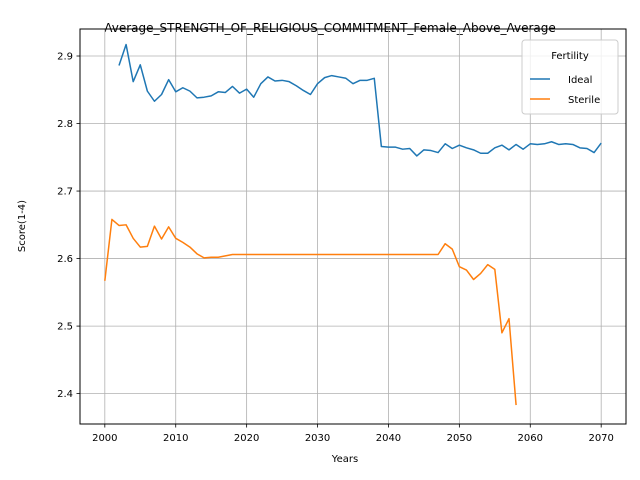  I want to click on y-tick-label: 2.4, so click(65, 394).